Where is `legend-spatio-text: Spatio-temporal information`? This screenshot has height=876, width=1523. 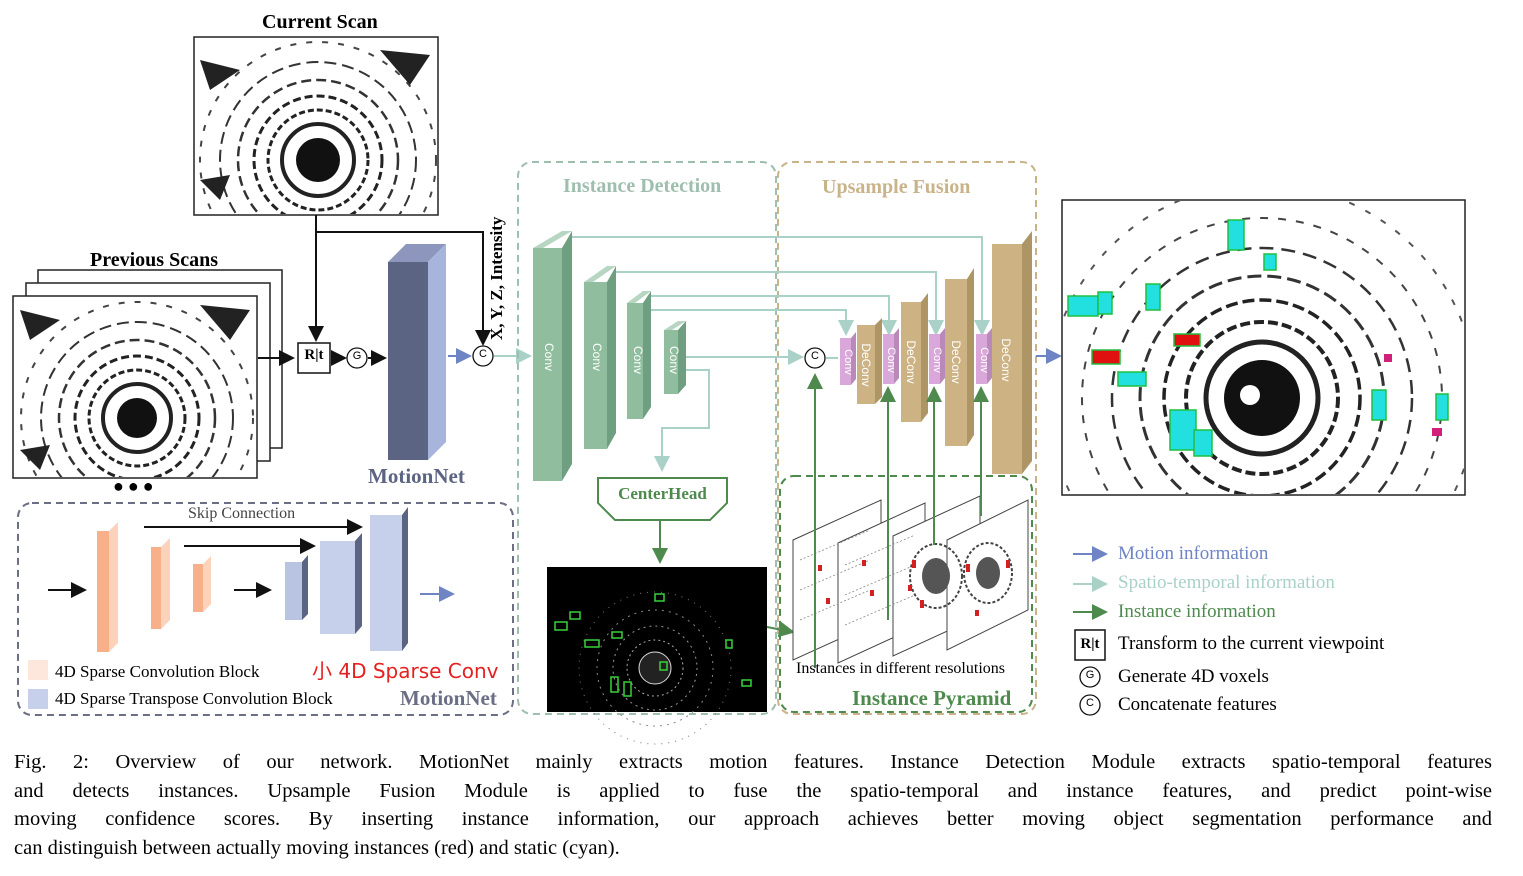
legend-spatio-text: Spatio-temporal information is located at coordinates (1226, 582).